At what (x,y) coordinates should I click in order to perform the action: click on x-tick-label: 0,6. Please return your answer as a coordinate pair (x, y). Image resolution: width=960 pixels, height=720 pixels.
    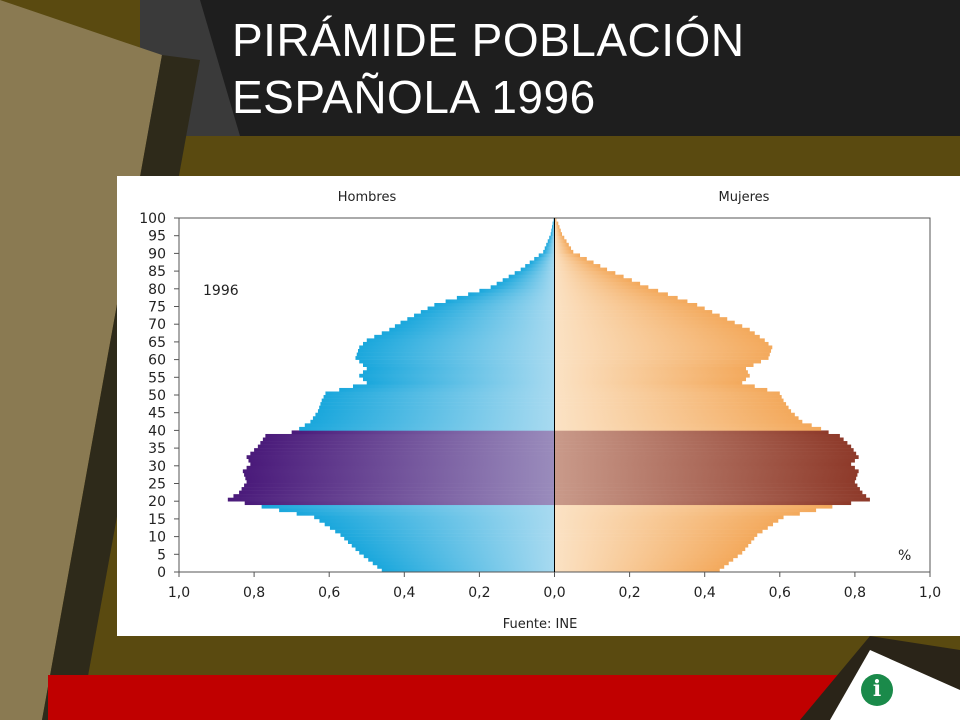
    Looking at the image, I should click on (780, 593).